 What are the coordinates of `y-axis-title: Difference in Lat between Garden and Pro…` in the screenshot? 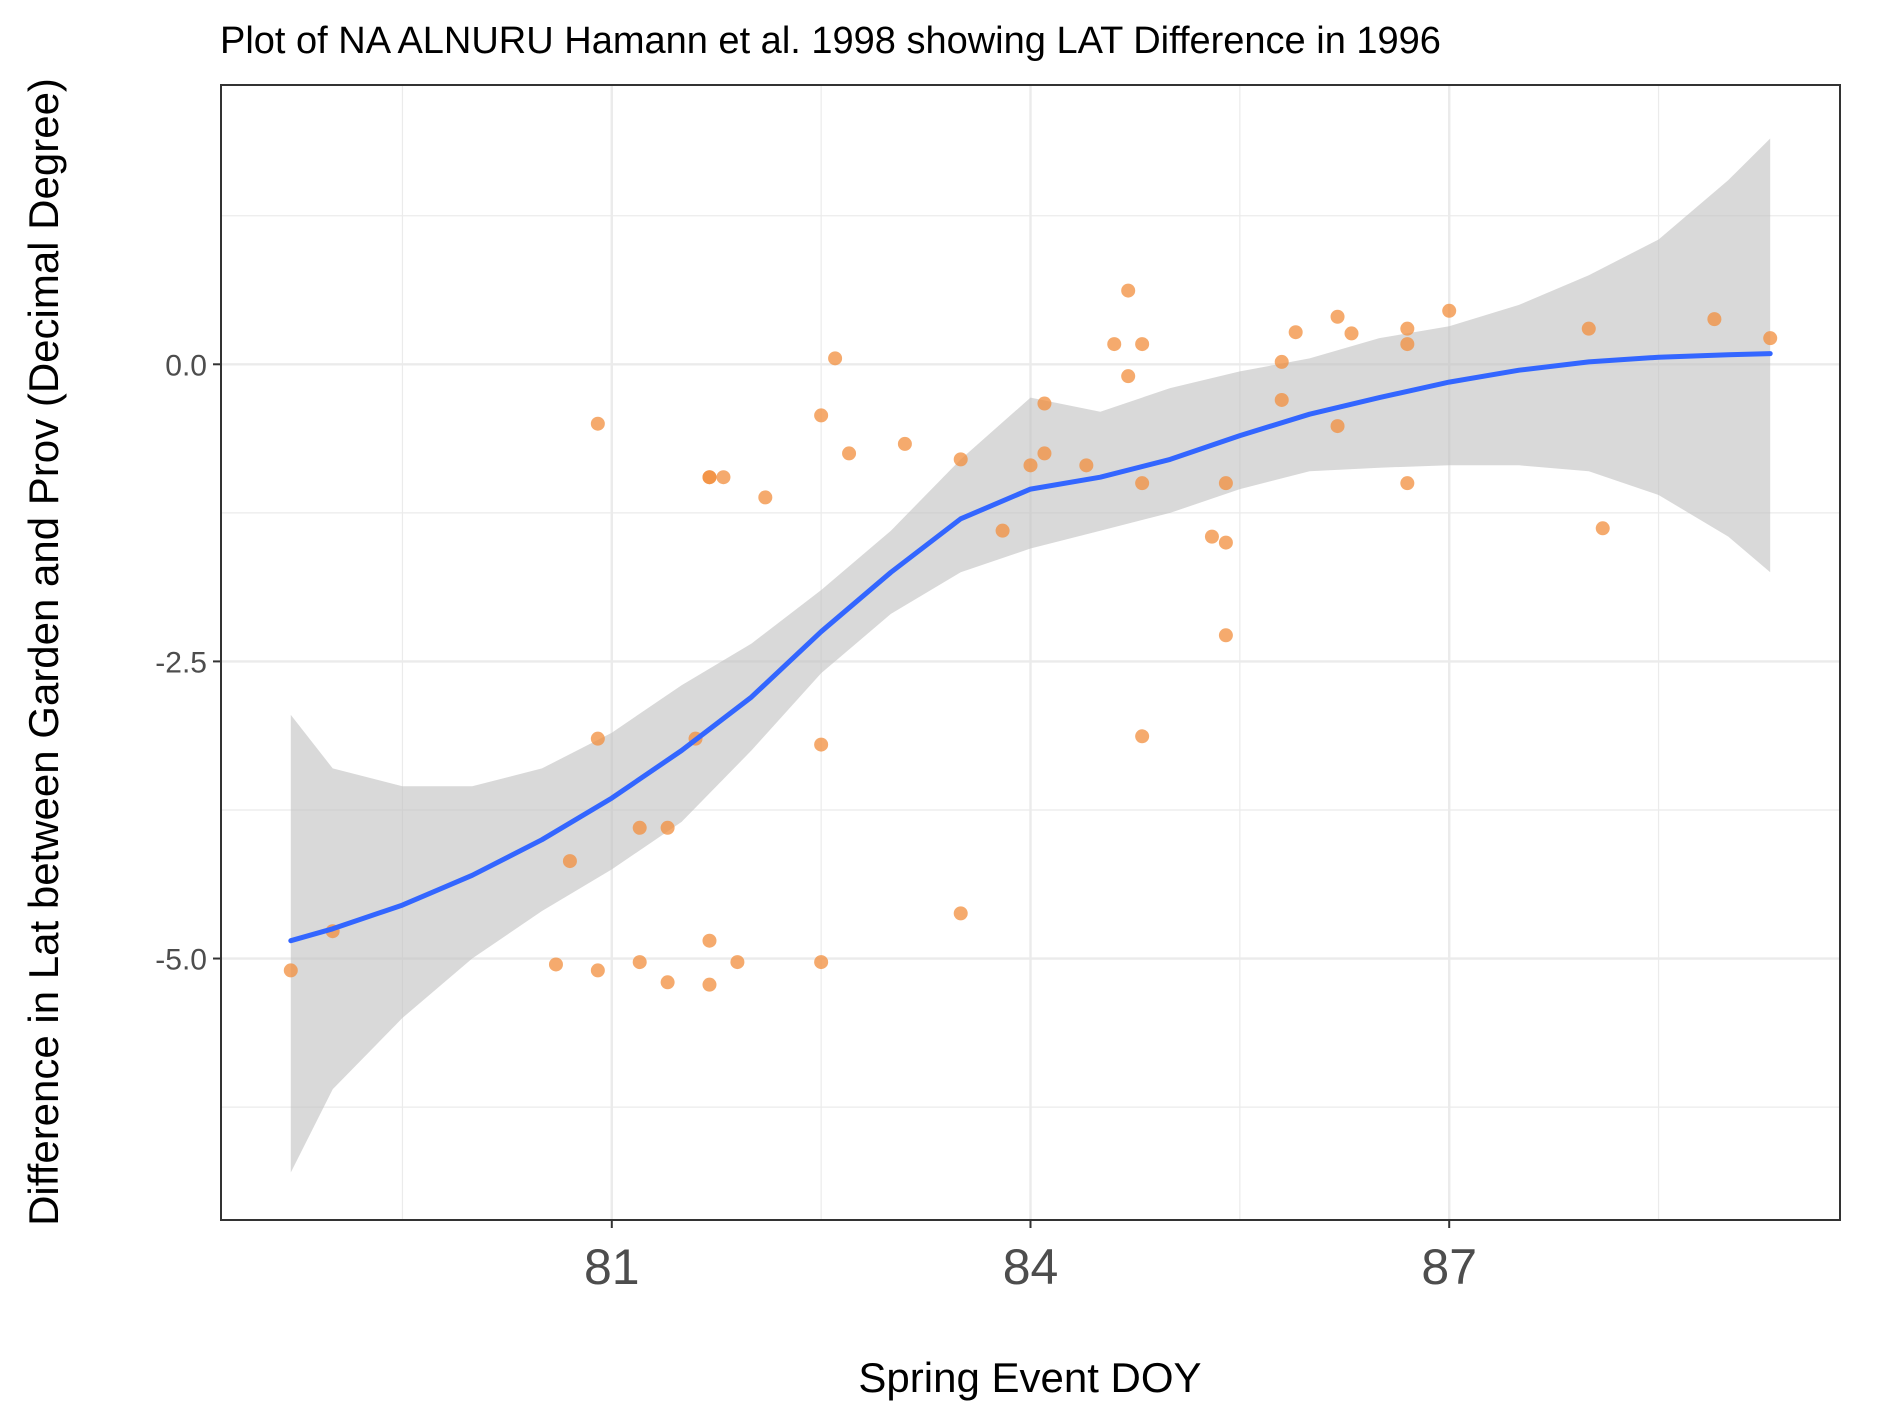 It's located at (43, 652).